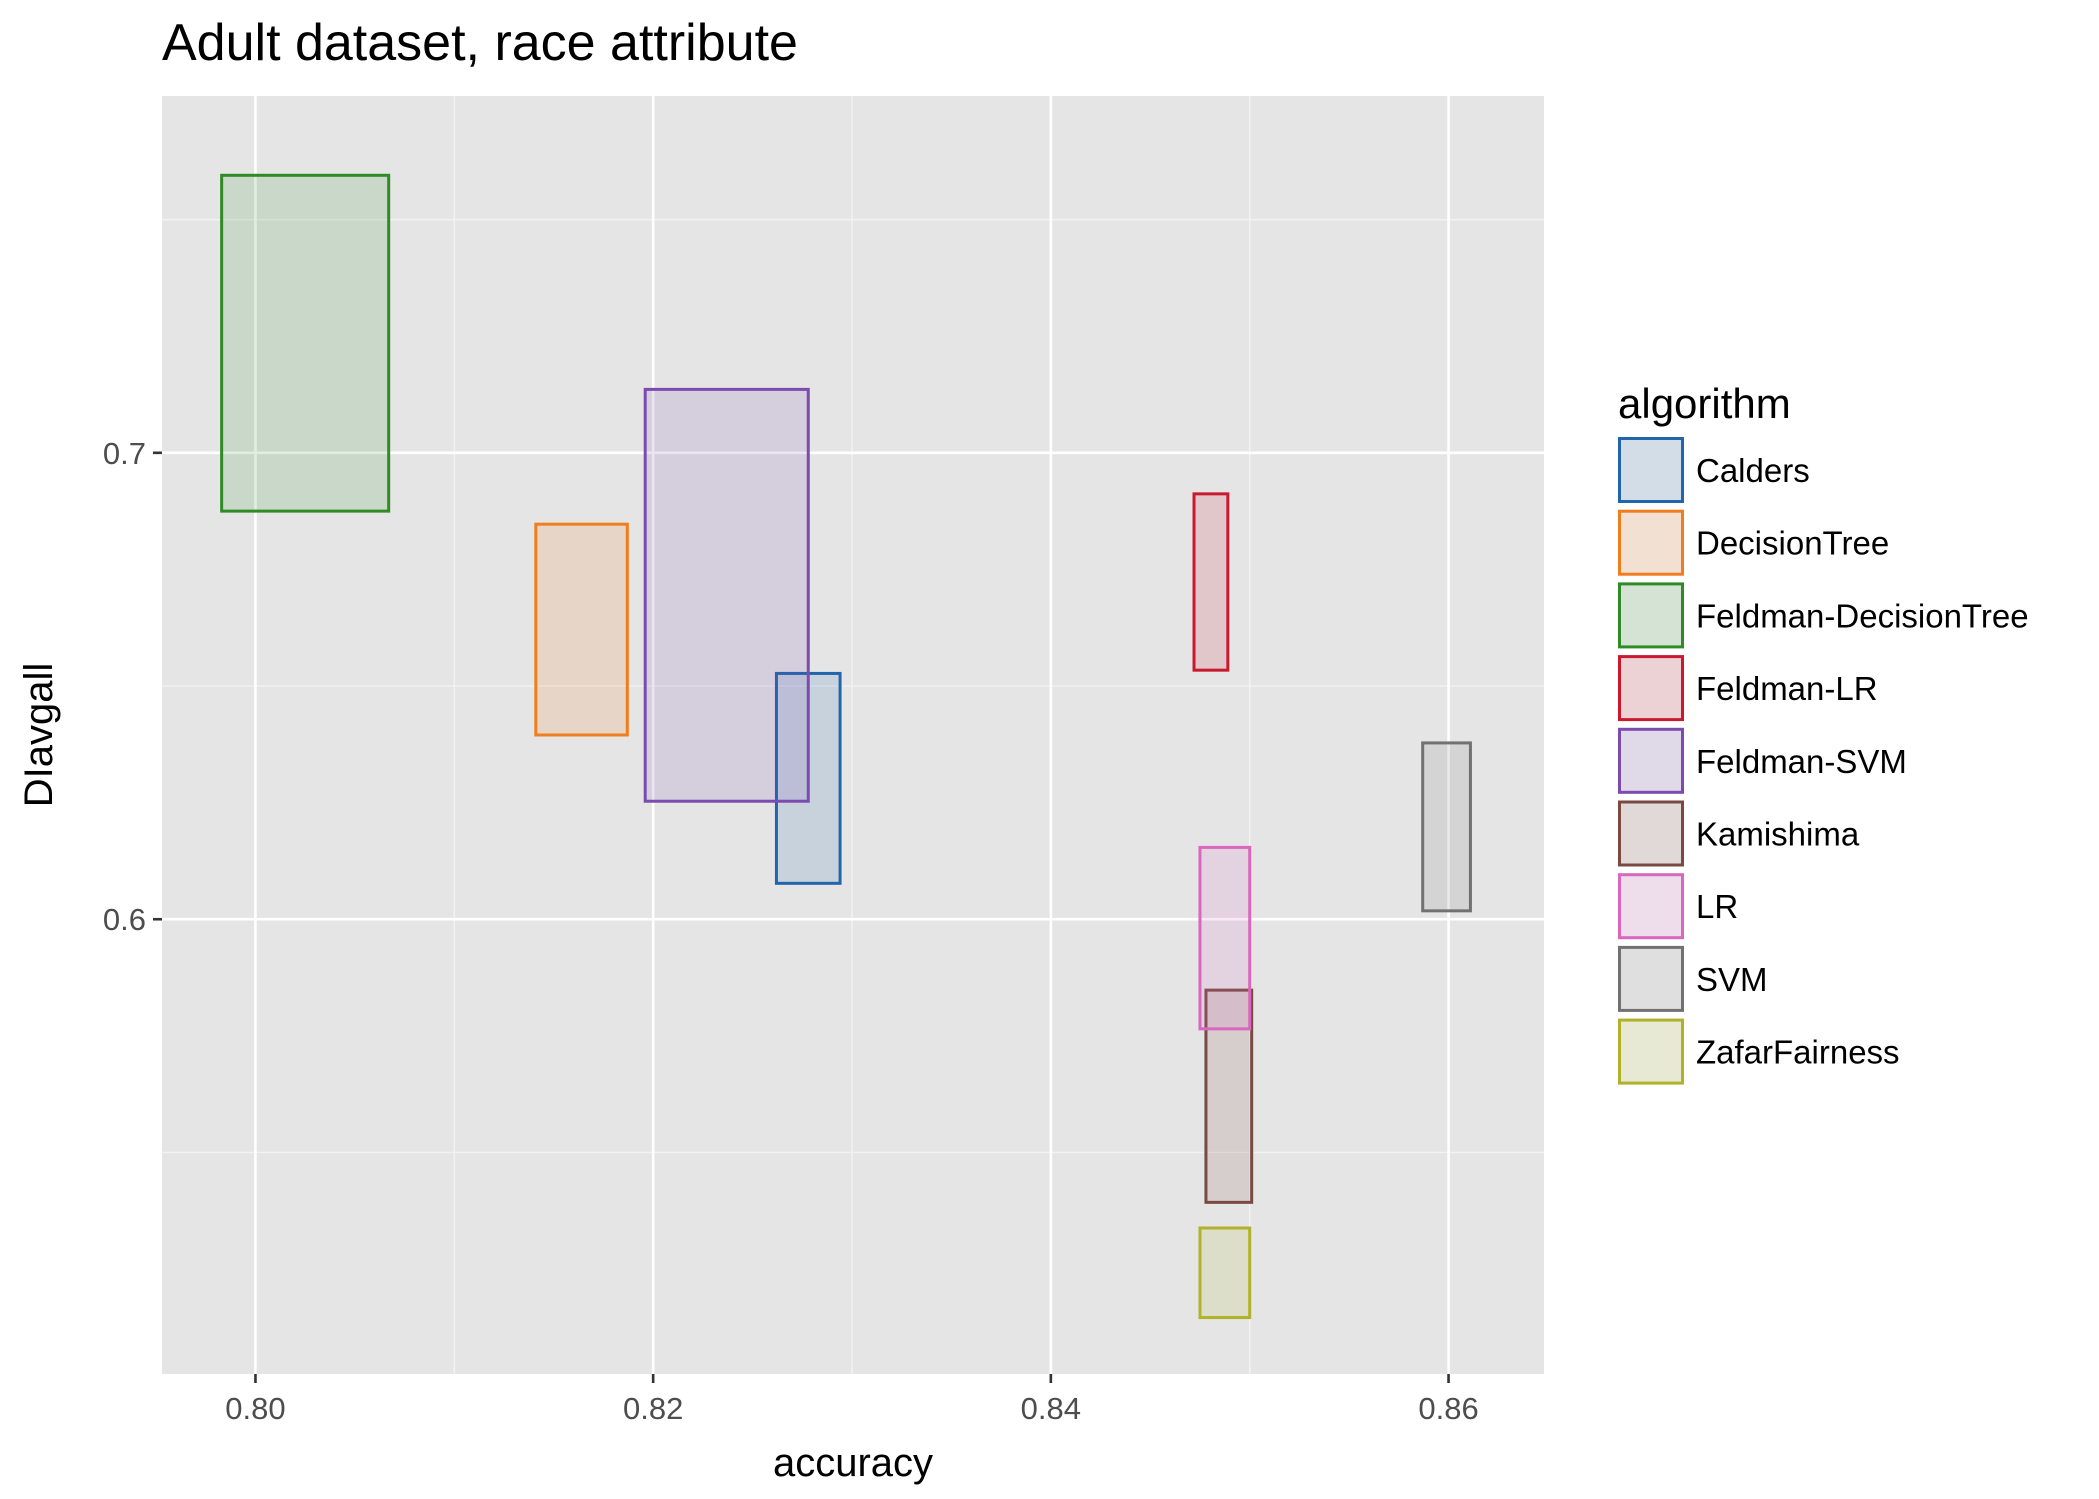  Describe the element at coordinates (1792, 543) in the screenshot. I see `legend-label-decisiontree: DecisionTree` at that location.